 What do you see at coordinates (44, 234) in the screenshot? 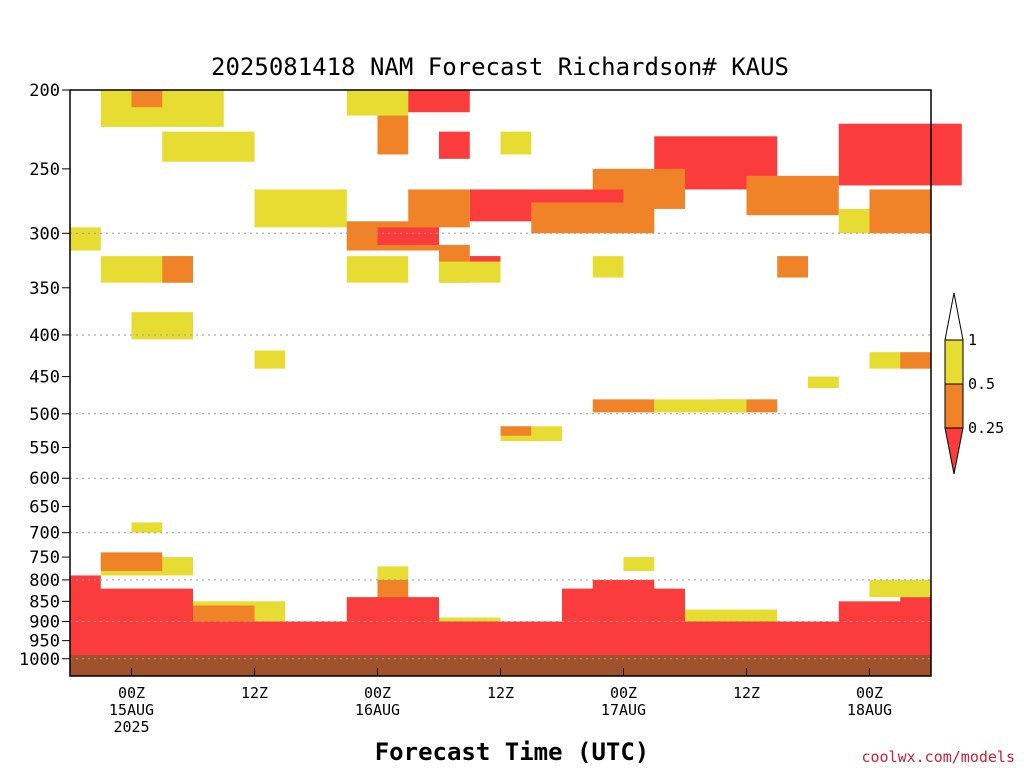
I see `y-tick-label: 300` at bounding box center [44, 234].